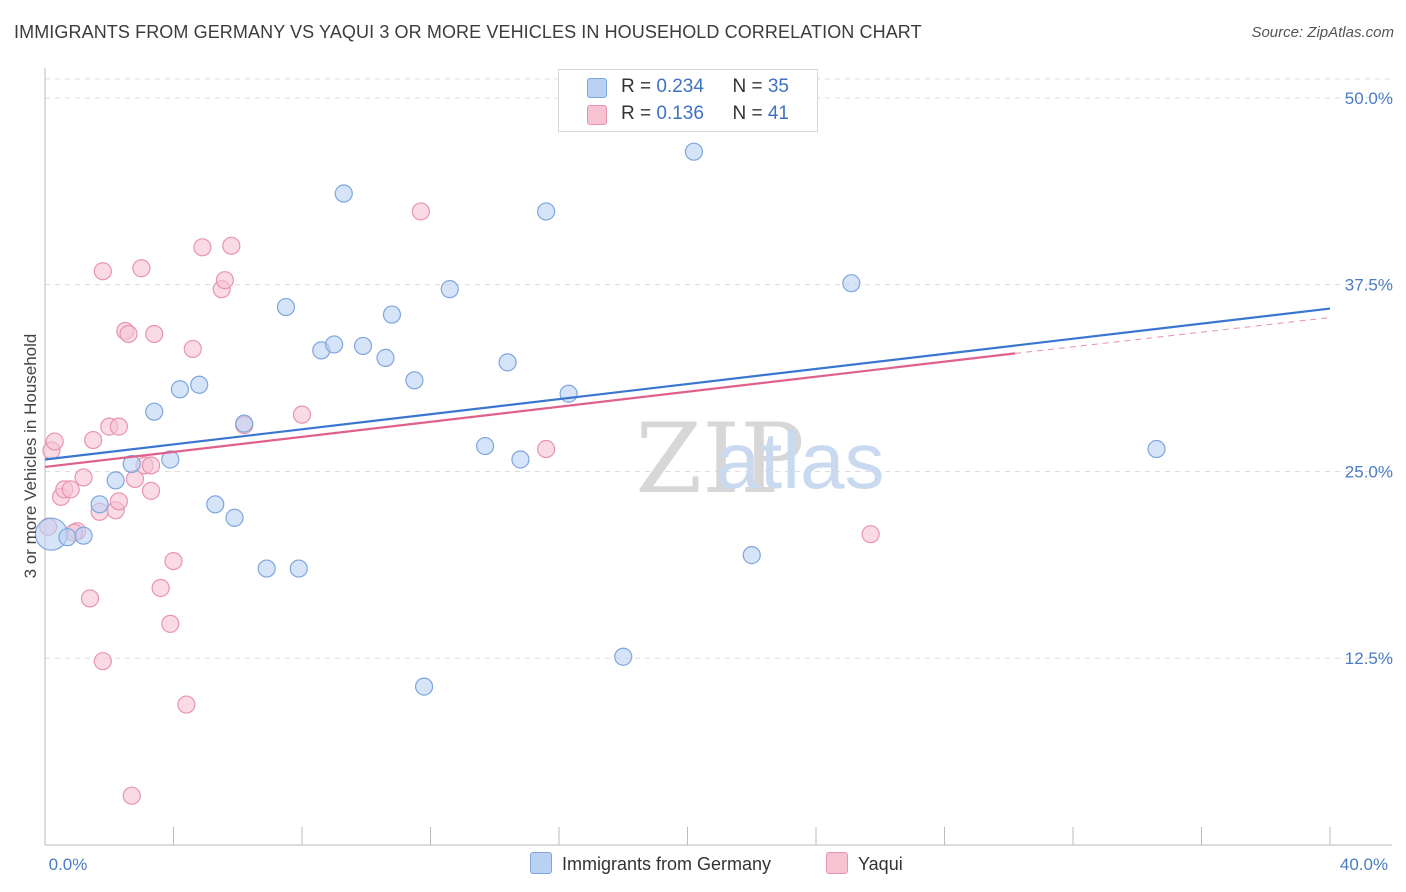  I want to click on bottom-legend-swatch-yaqui, so click(837, 863).